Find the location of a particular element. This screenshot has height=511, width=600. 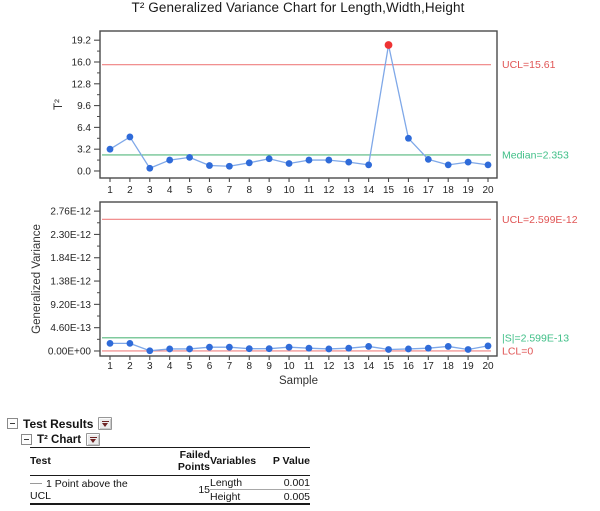

x-tick-label: 10 is located at coordinates (289, 190).